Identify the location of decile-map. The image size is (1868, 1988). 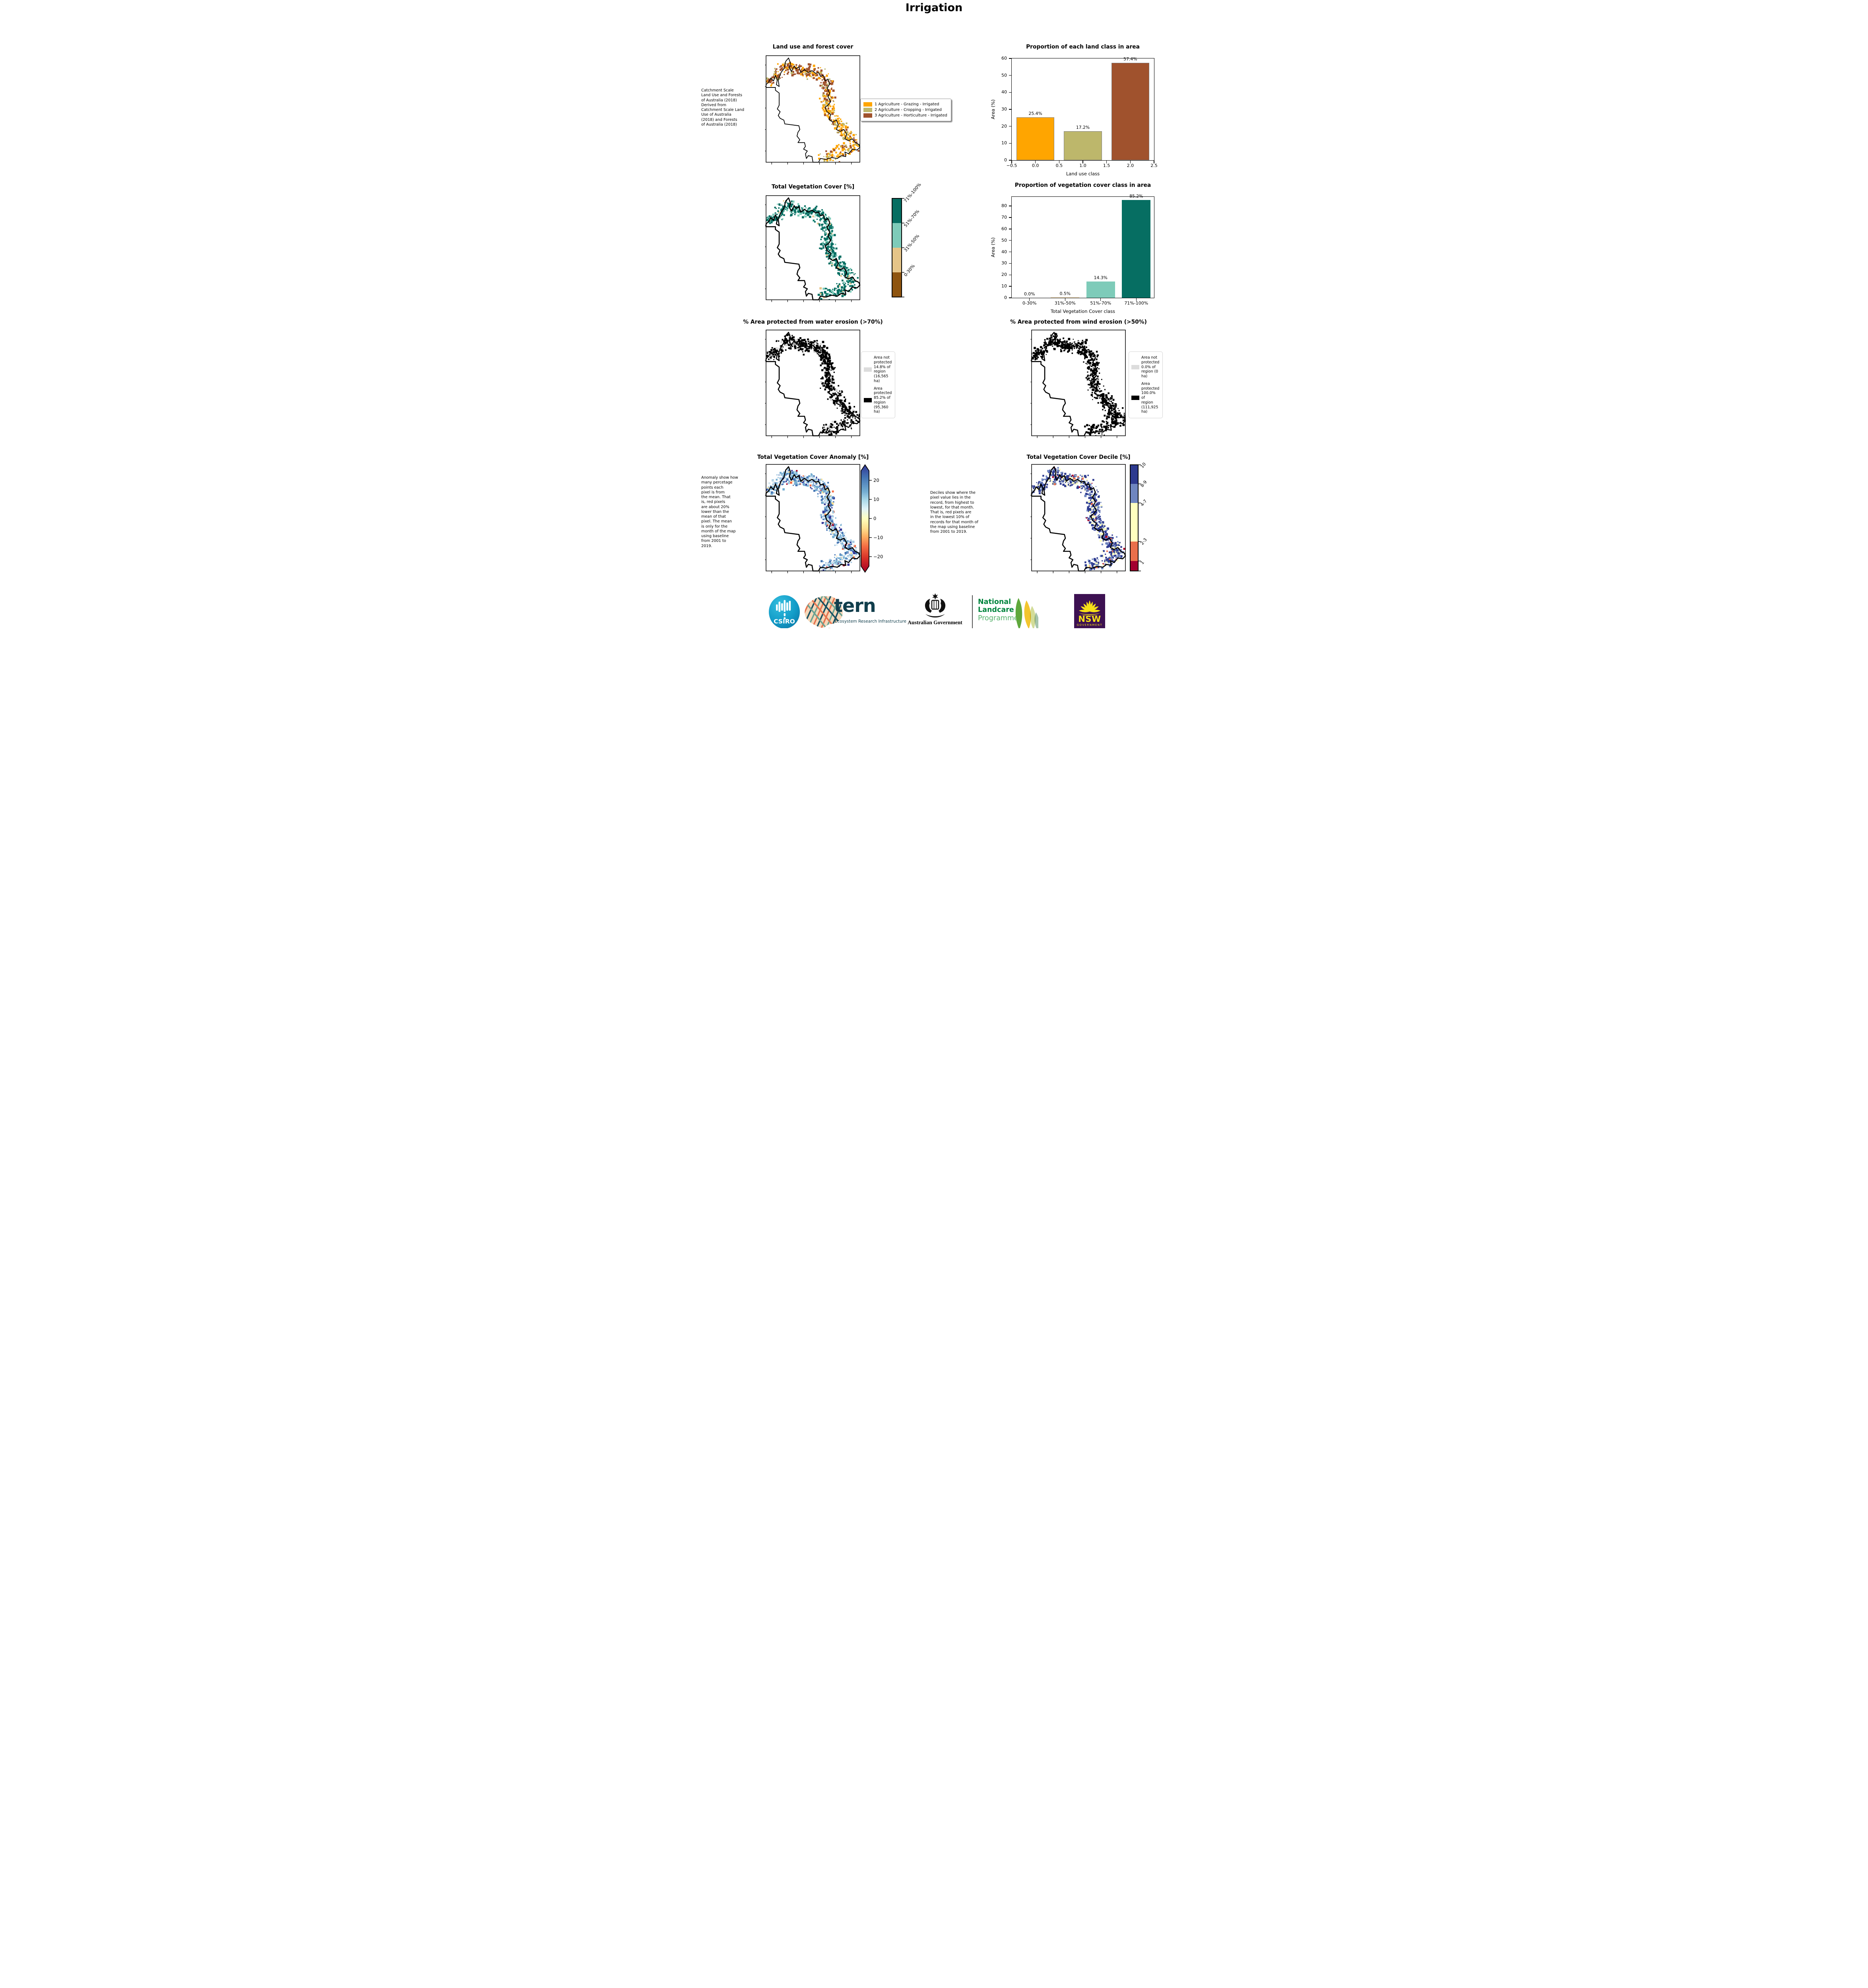
(1078, 517).